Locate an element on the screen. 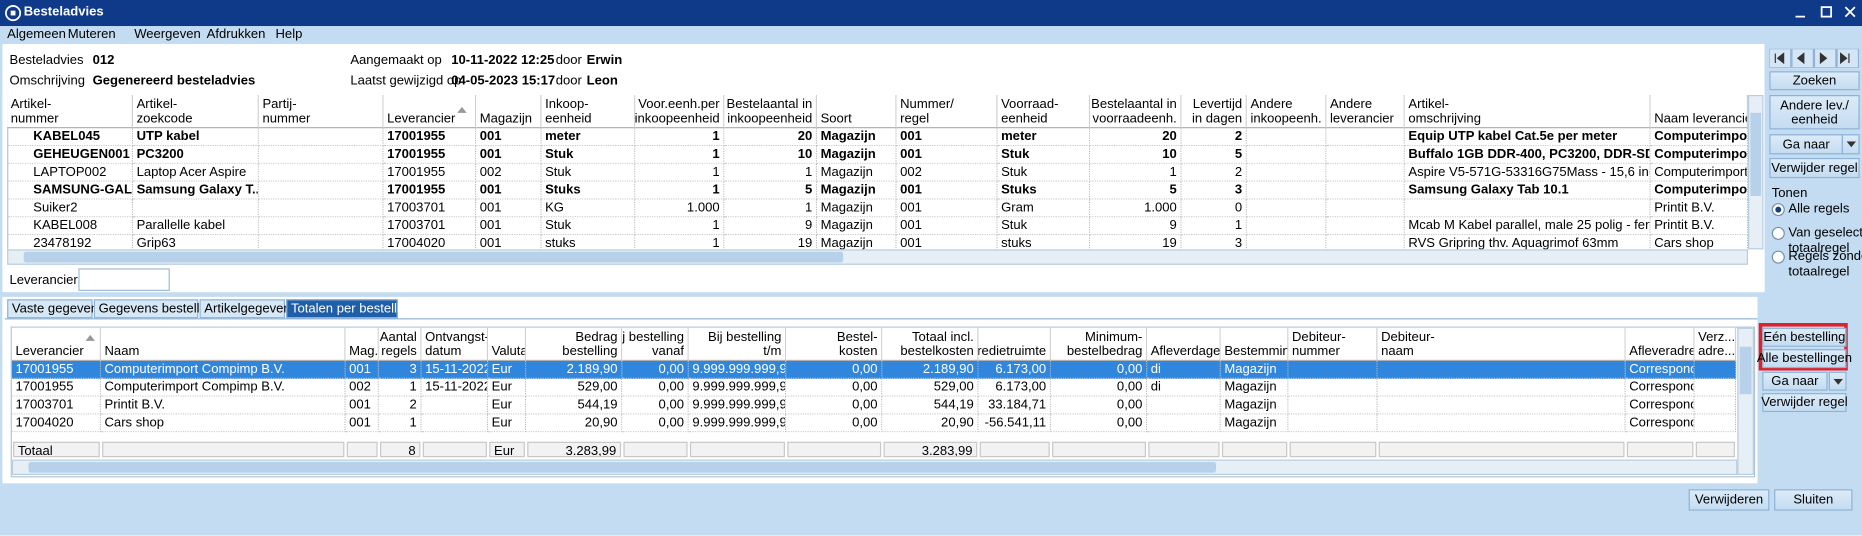 This screenshot has height=536, width=1862. cell: 1 is located at coordinates (400, 387).